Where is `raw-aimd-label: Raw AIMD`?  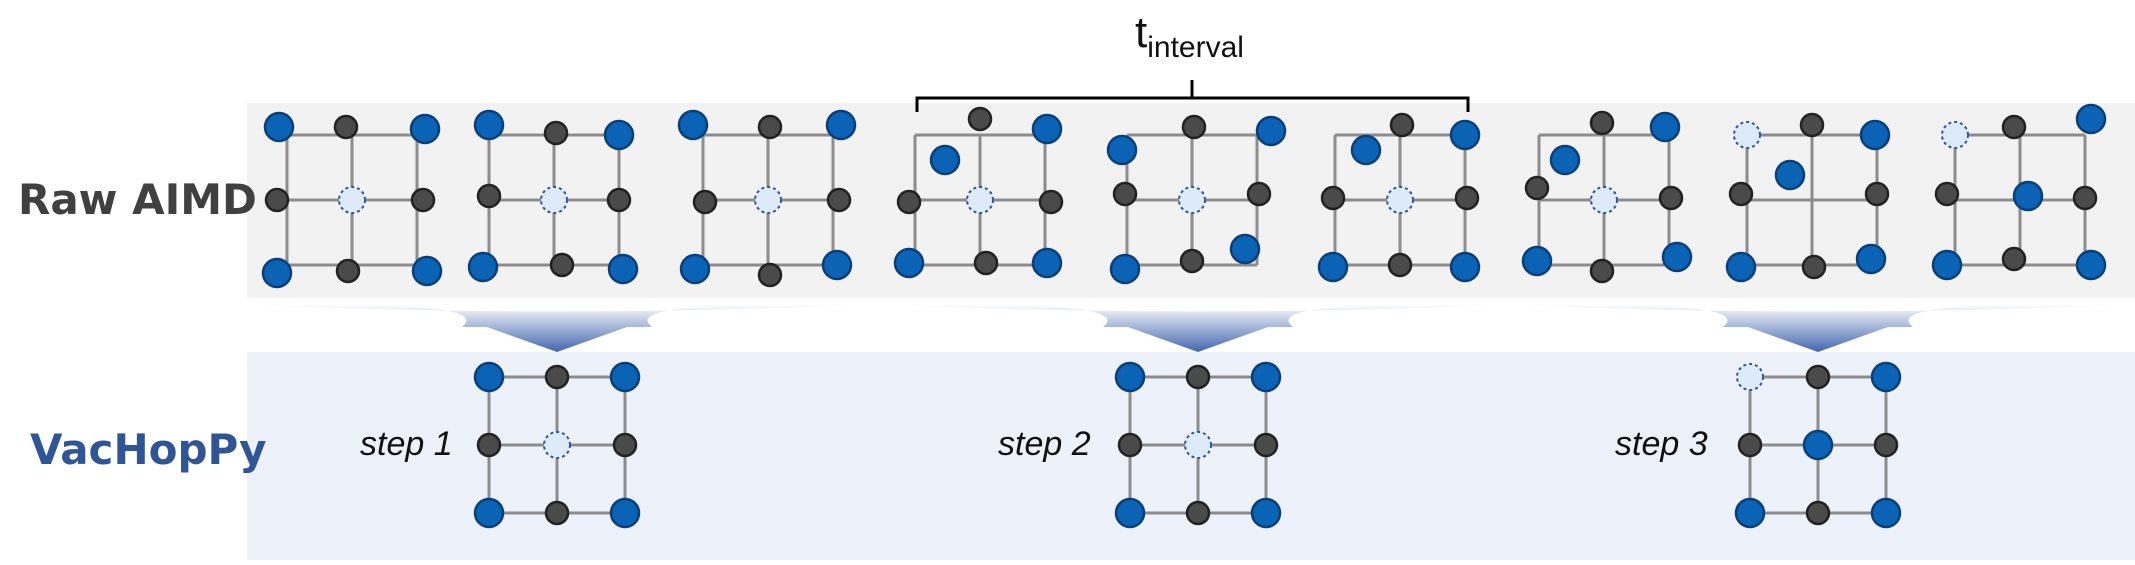 raw-aimd-label: Raw AIMD is located at coordinates (137, 199).